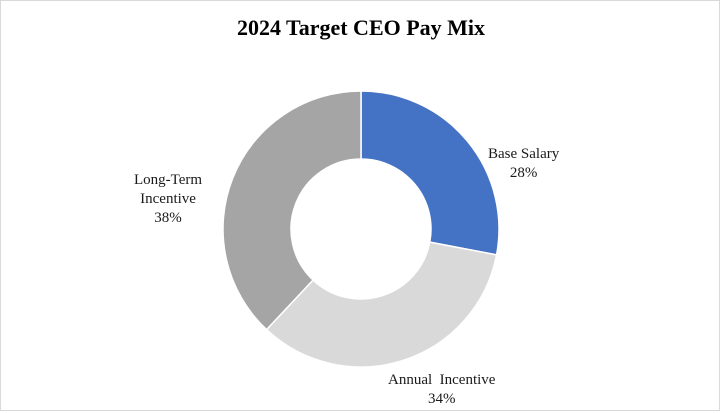  I want to click on slice-category-base-salary: Base Salary, so click(524, 154).